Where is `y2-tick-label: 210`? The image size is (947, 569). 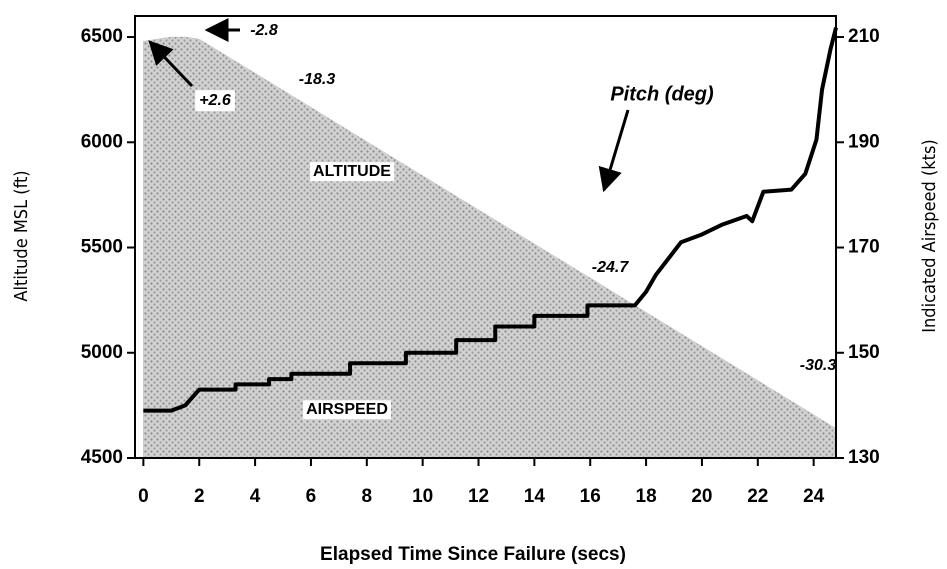 y2-tick-label: 210 is located at coordinates (864, 36).